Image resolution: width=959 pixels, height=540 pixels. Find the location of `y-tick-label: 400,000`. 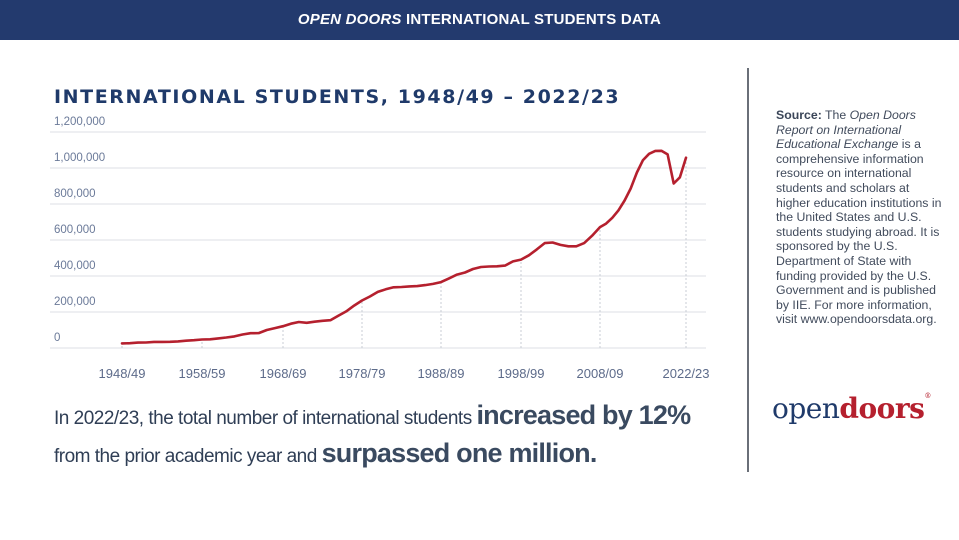

y-tick-label: 400,000 is located at coordinates (75, 266).